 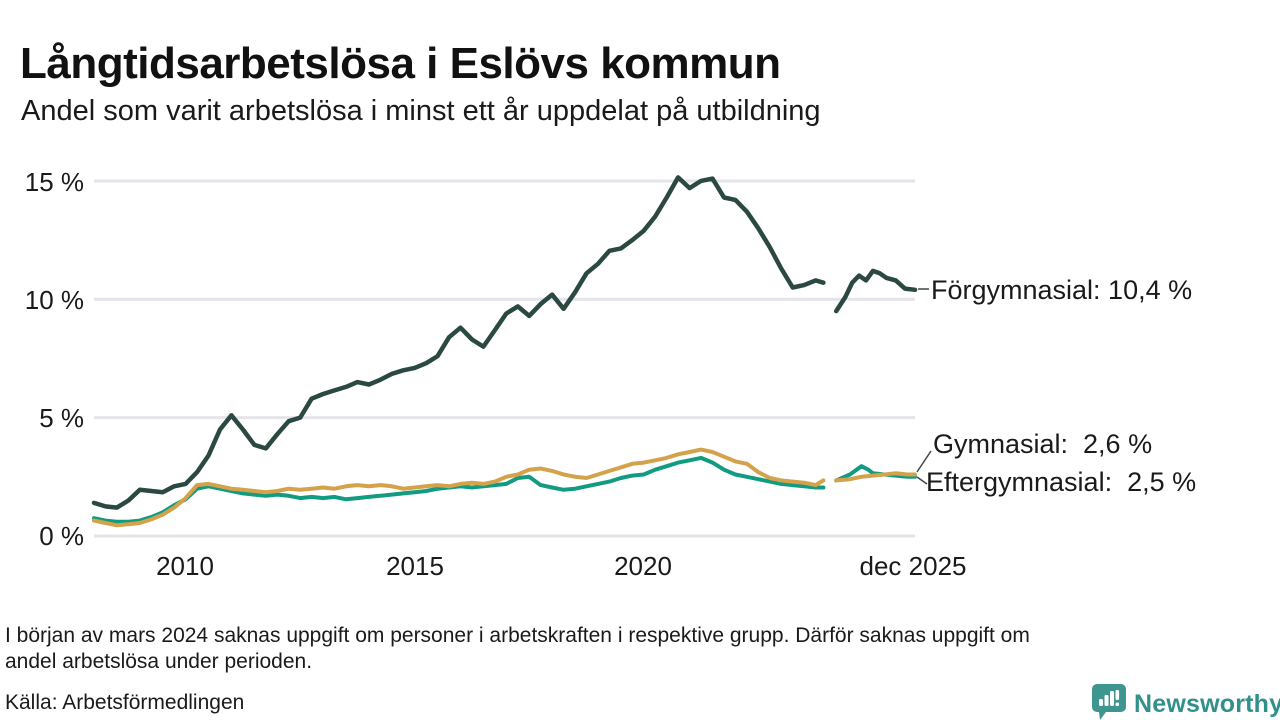 I want to click on series-label-eftergymnasial: Eftergymnasial: 2,5 %, so click(x=1061, y=482).